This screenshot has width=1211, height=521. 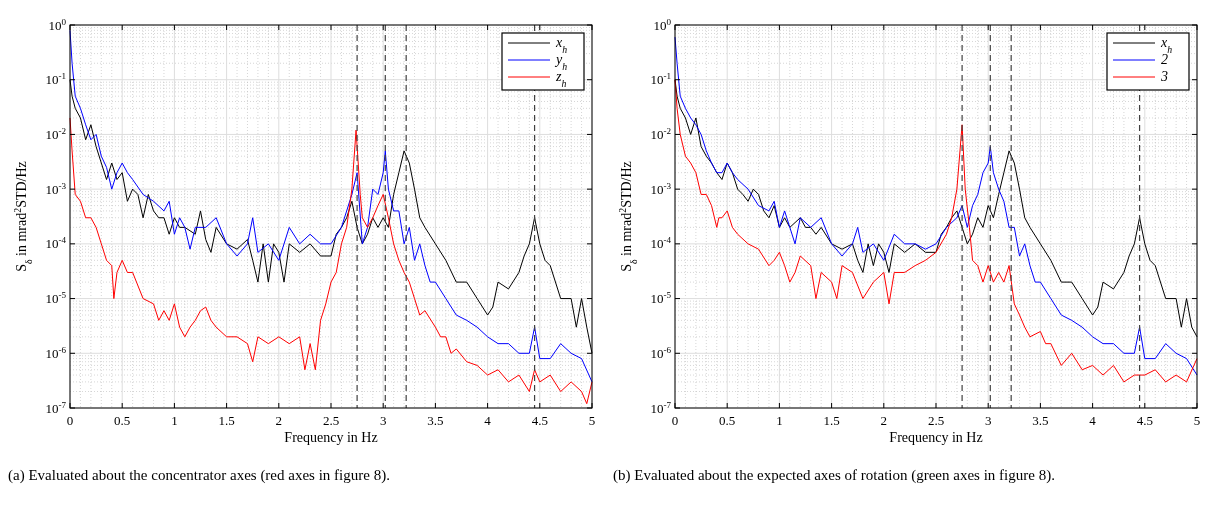 I want to click on legend-label: z$_{h}$, so click(x=561, y=79).